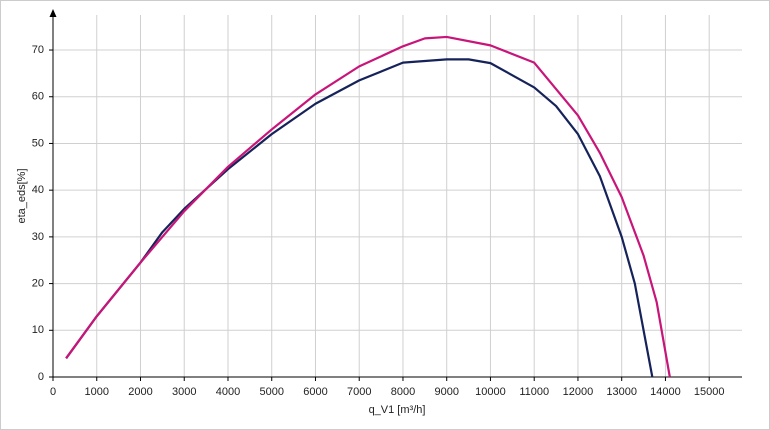 The height and width of the screenshot is (430, 770). I want to click on x-tick-label: 2000, so click(140, 392).